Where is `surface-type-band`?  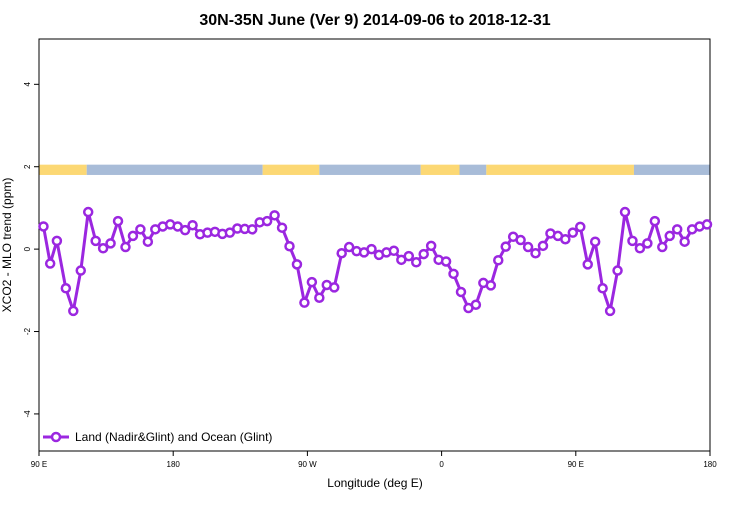
surface-type-band is located at coordinates (374, 169).